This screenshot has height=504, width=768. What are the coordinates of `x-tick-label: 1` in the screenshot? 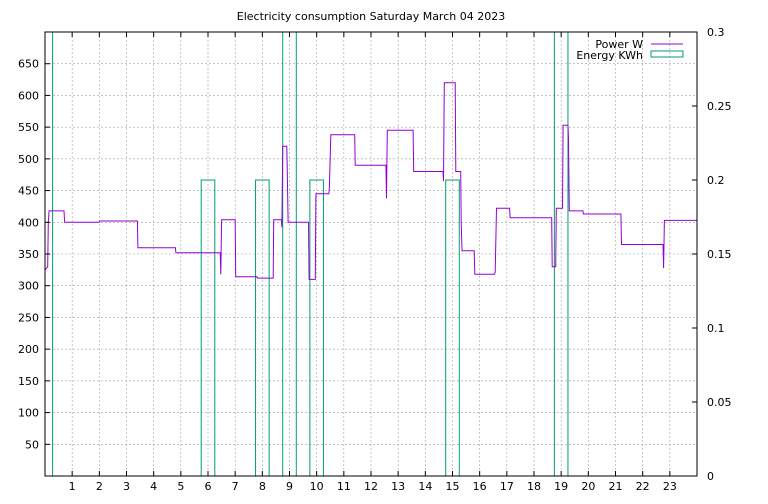 It's located at (72, 486).